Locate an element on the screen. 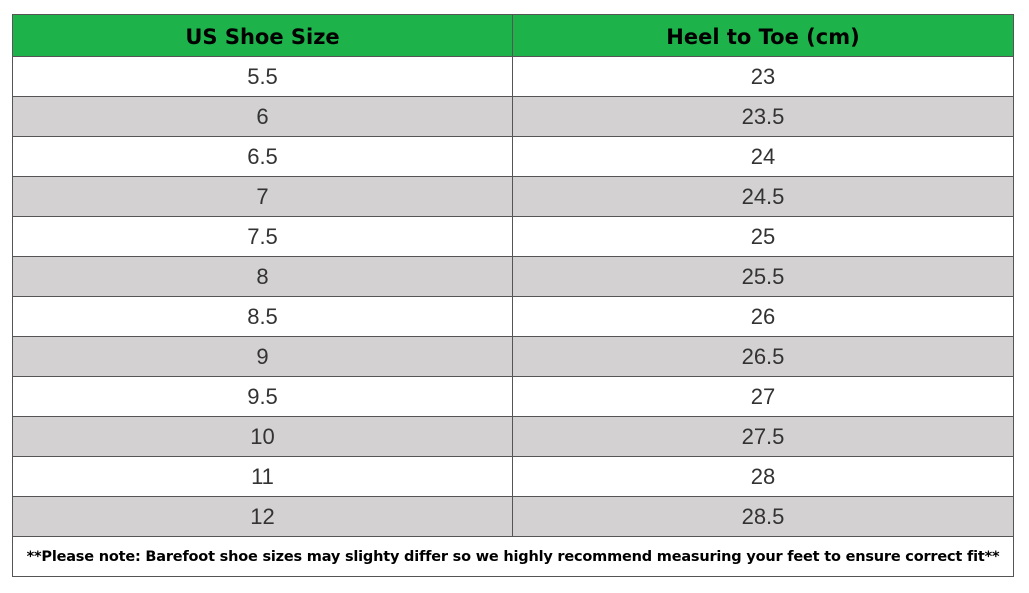  heel-to-toe-cell: 26 is located at coordinates (763, 316).